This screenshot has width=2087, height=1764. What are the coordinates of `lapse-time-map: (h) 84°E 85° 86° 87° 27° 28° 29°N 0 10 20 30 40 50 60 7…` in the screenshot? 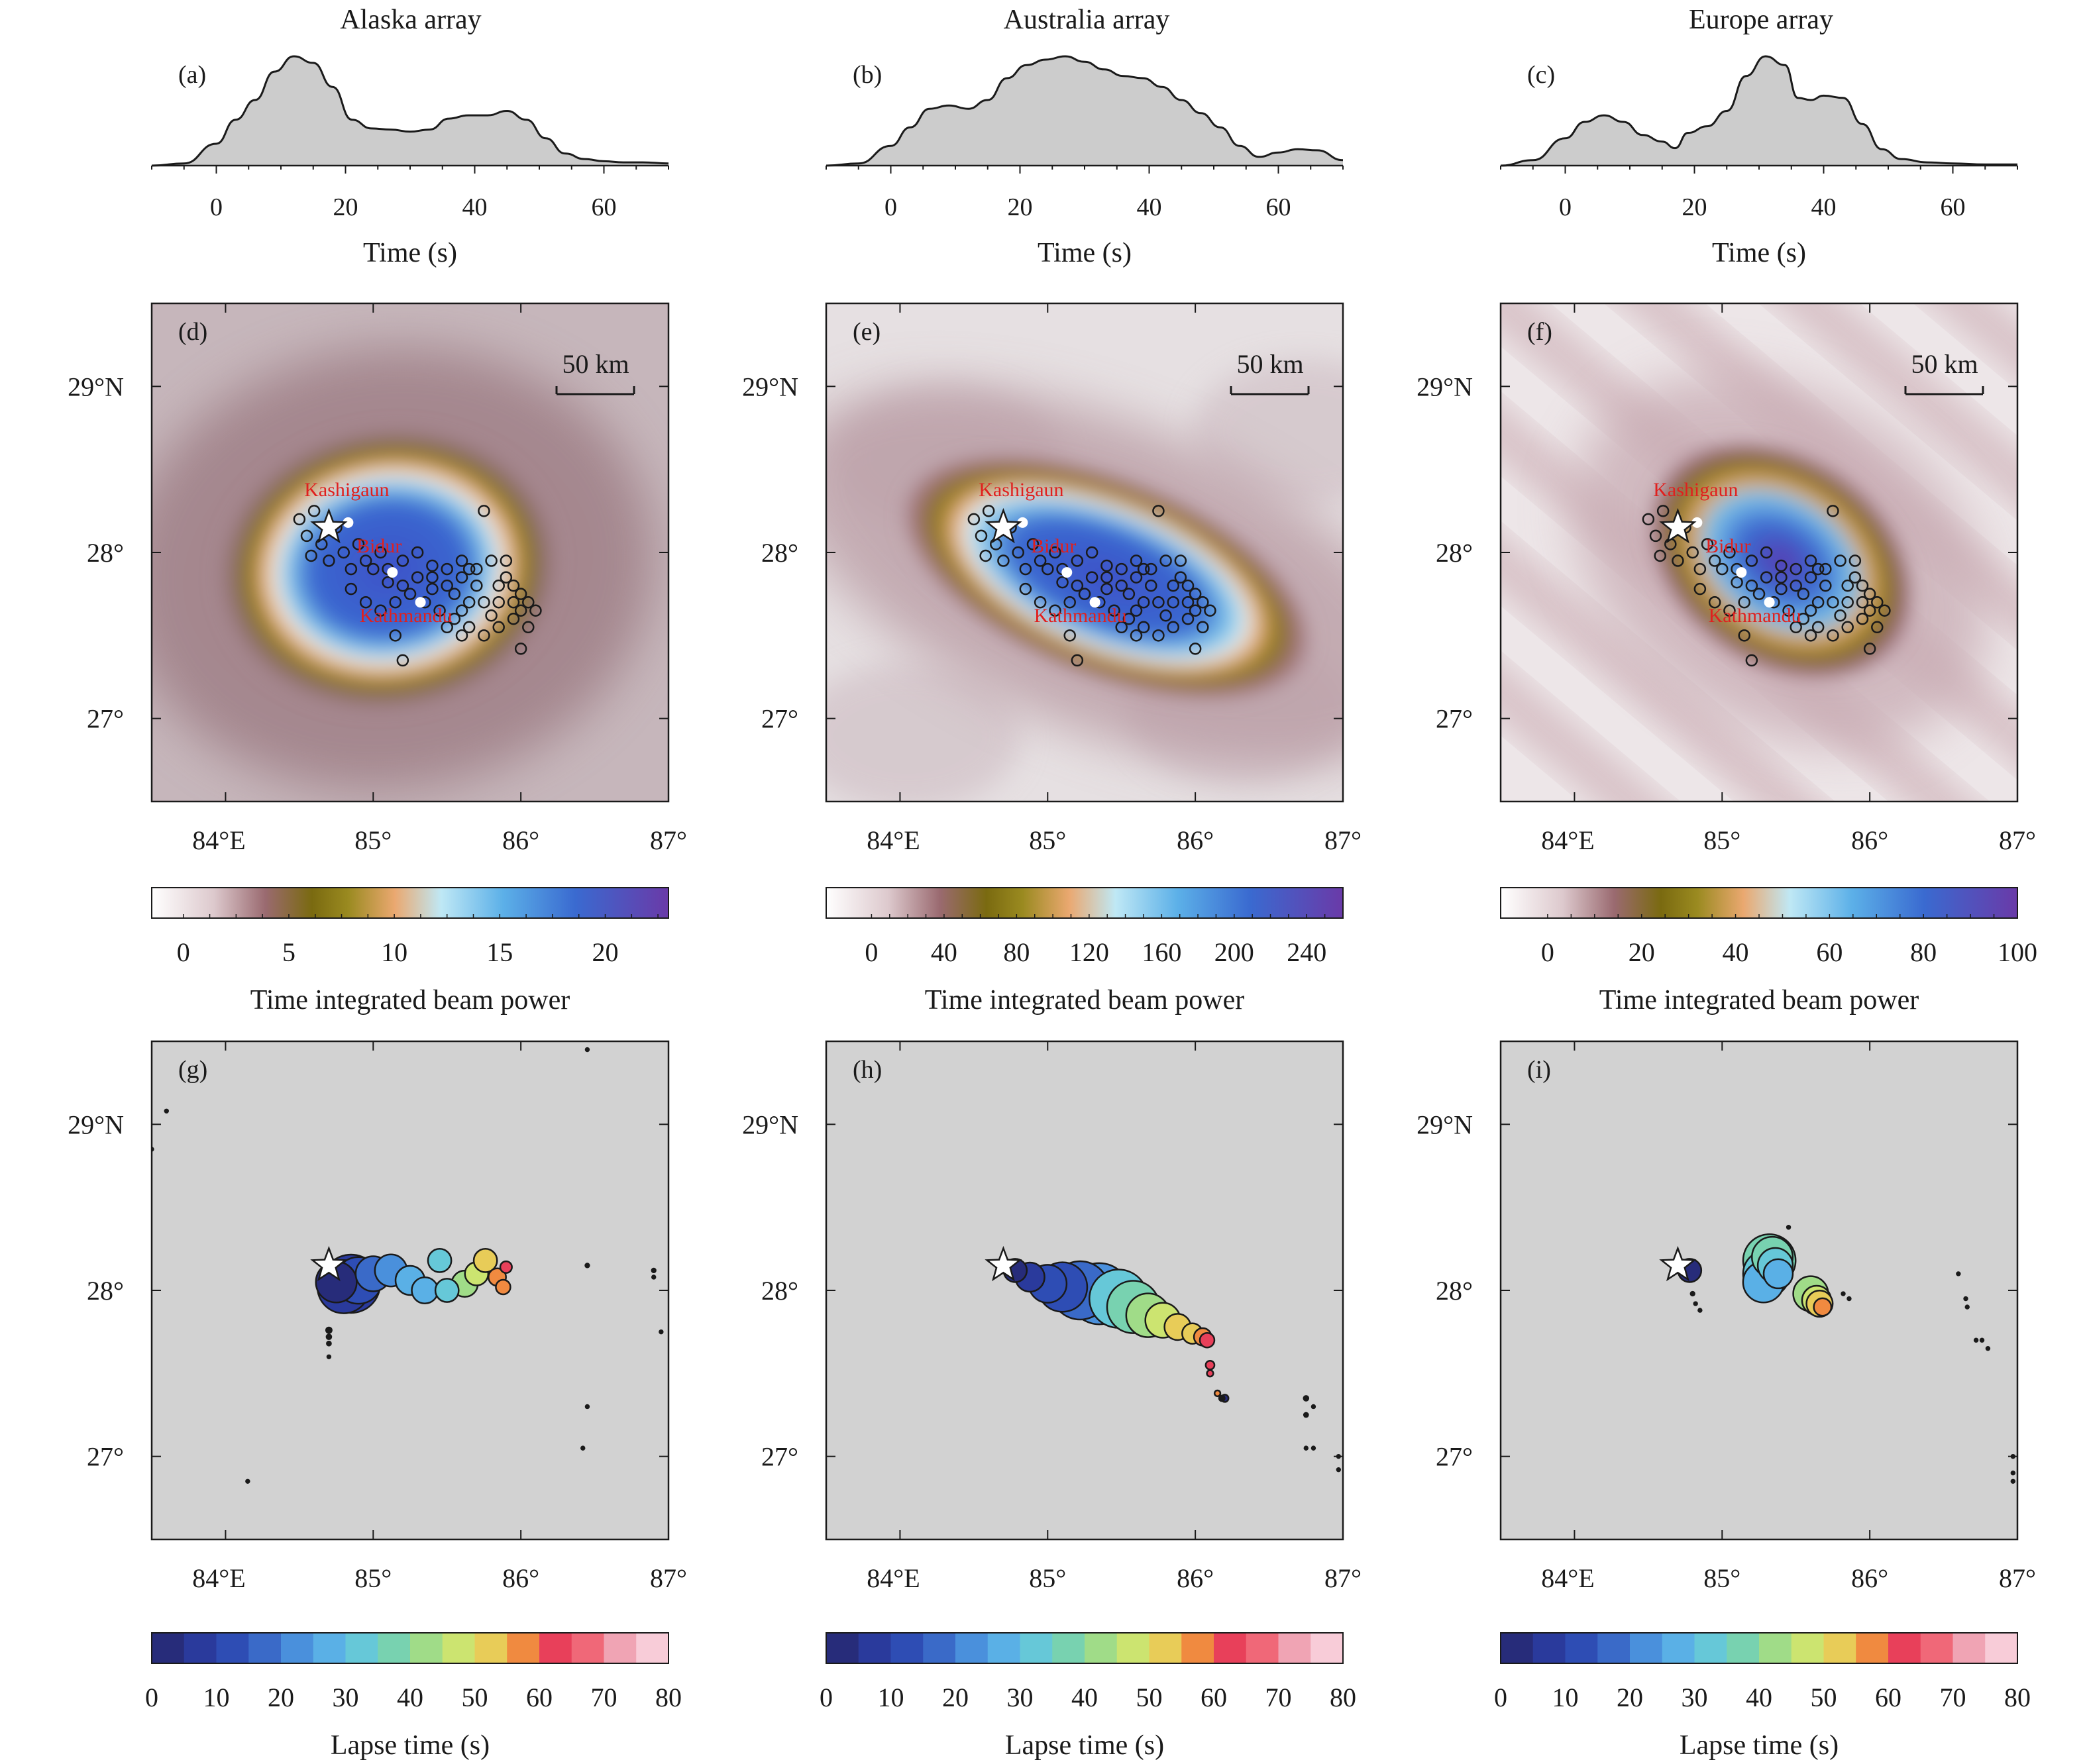 It's located at (1052, 1400).